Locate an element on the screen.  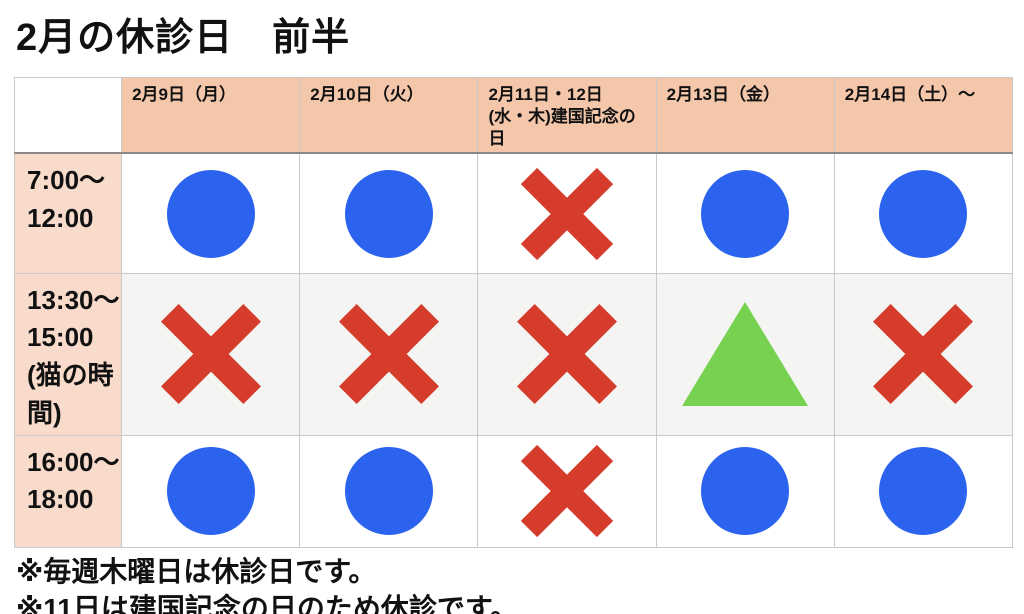
note-thursday-closed: ※毎週木曜日は休診日です。 is located at coordinates (196, 571).